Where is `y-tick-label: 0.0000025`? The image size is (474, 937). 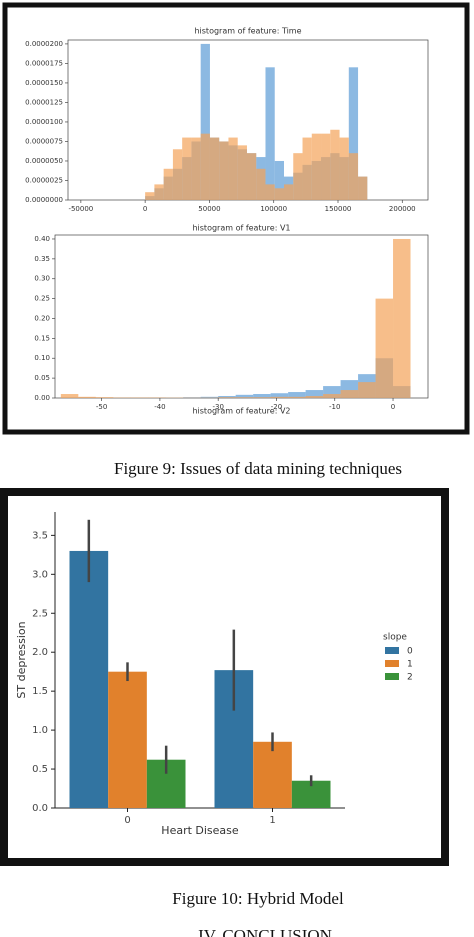
y-tick-label: 0.0000025 is located at coordinates (44, 180).